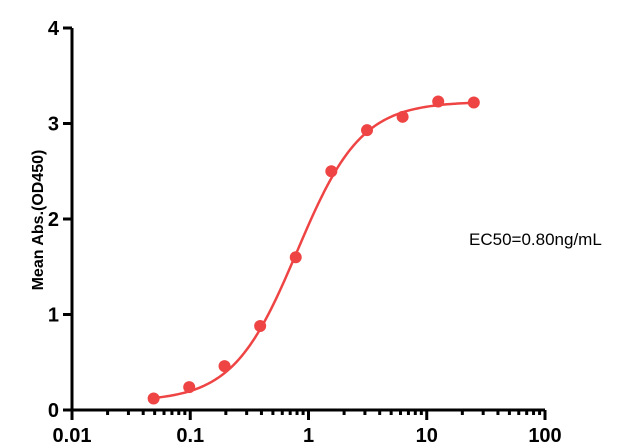  What do you see at coordinates (72, 436) in the screenshot?
I see `x-tick-label: 0.01` at bounding box center [72, 436].